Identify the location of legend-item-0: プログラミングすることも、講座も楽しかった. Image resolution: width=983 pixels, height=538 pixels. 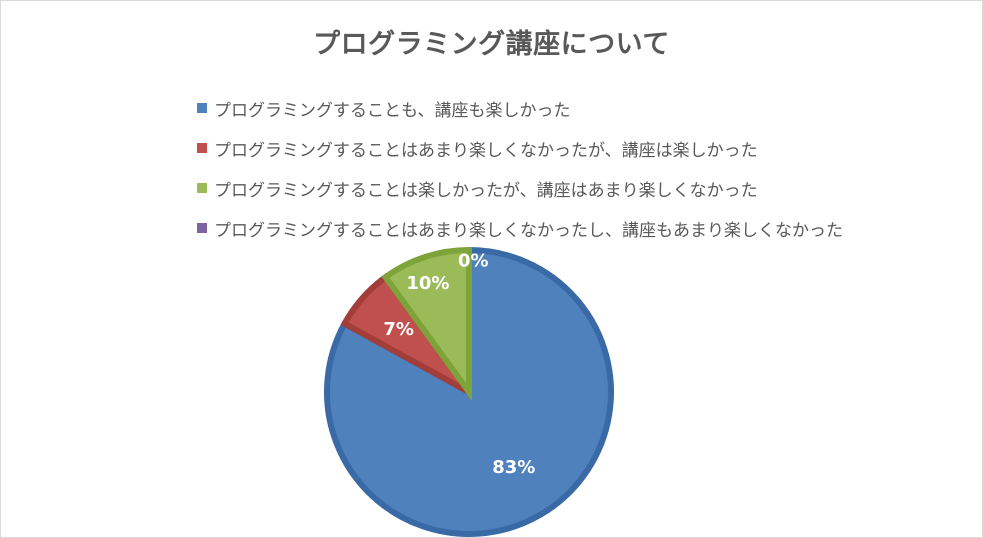
(520, 108).